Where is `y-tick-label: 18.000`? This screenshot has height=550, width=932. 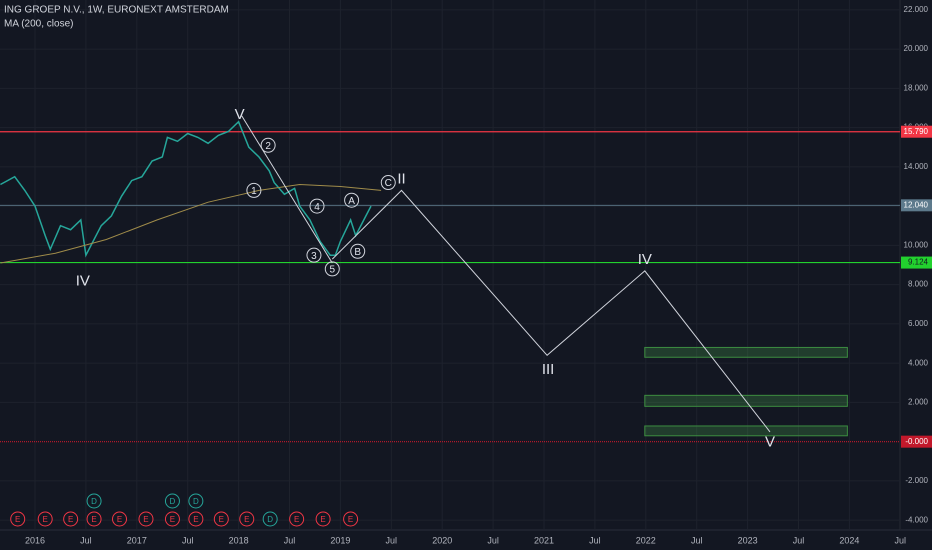
y-tick-label: 18.000 is located at coordinates (916, 87).